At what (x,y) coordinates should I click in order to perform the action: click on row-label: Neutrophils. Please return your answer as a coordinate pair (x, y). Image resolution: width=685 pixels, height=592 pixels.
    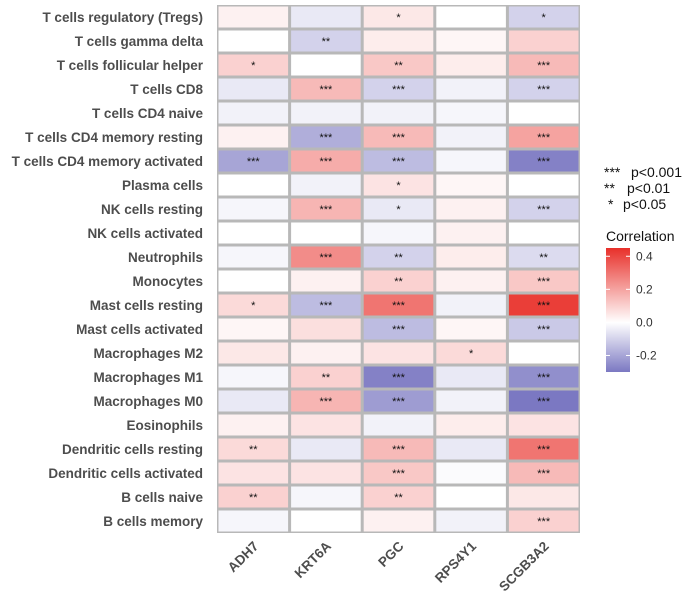
    Looking at the image, I should click on (165, 257).